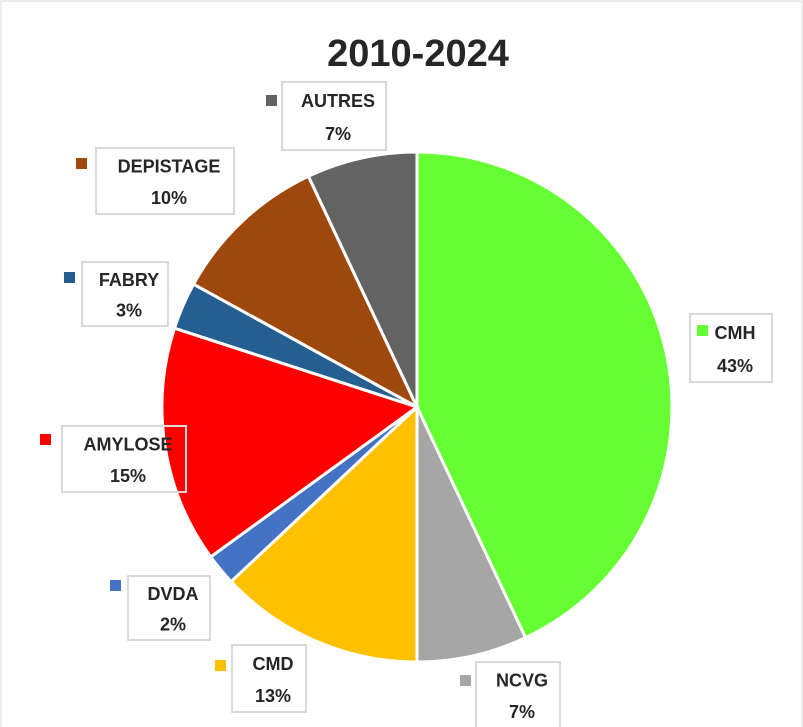 The image size is (803, 727). What do you see at coordinates (127, 445) in the screenshot?
I see `slice-name: AMYLOSE` at bounding box center [127, 445].